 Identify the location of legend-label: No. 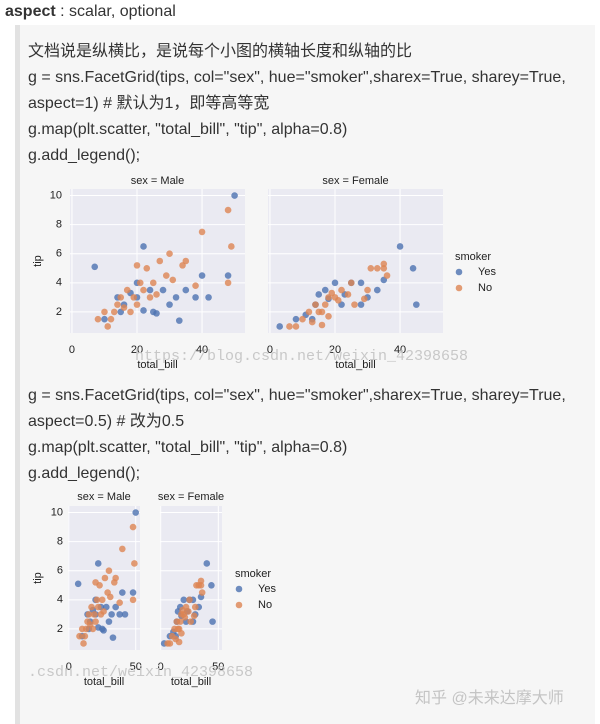
(265, 605).